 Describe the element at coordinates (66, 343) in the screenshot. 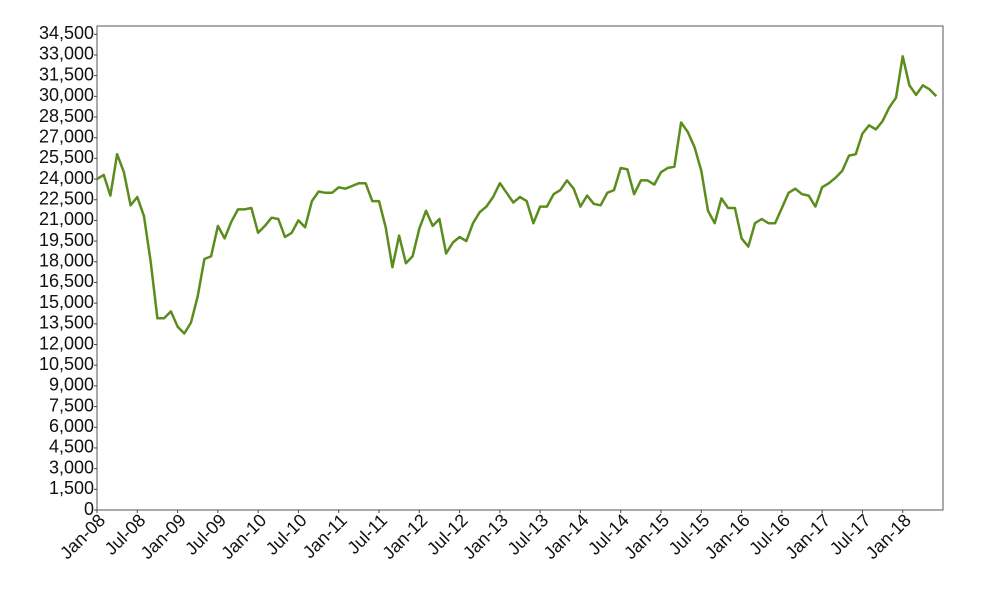

I see `y-tick-label: 12,000` at that location.